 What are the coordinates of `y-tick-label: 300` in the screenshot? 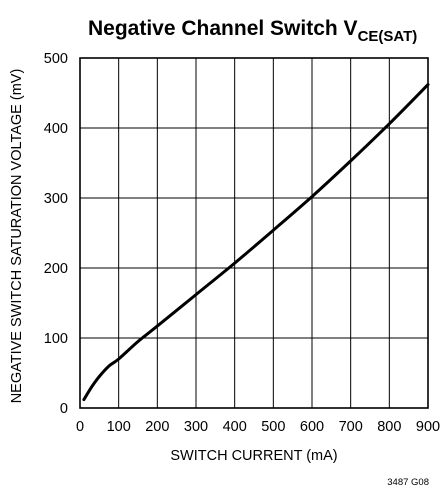 It's located at (56, 199).